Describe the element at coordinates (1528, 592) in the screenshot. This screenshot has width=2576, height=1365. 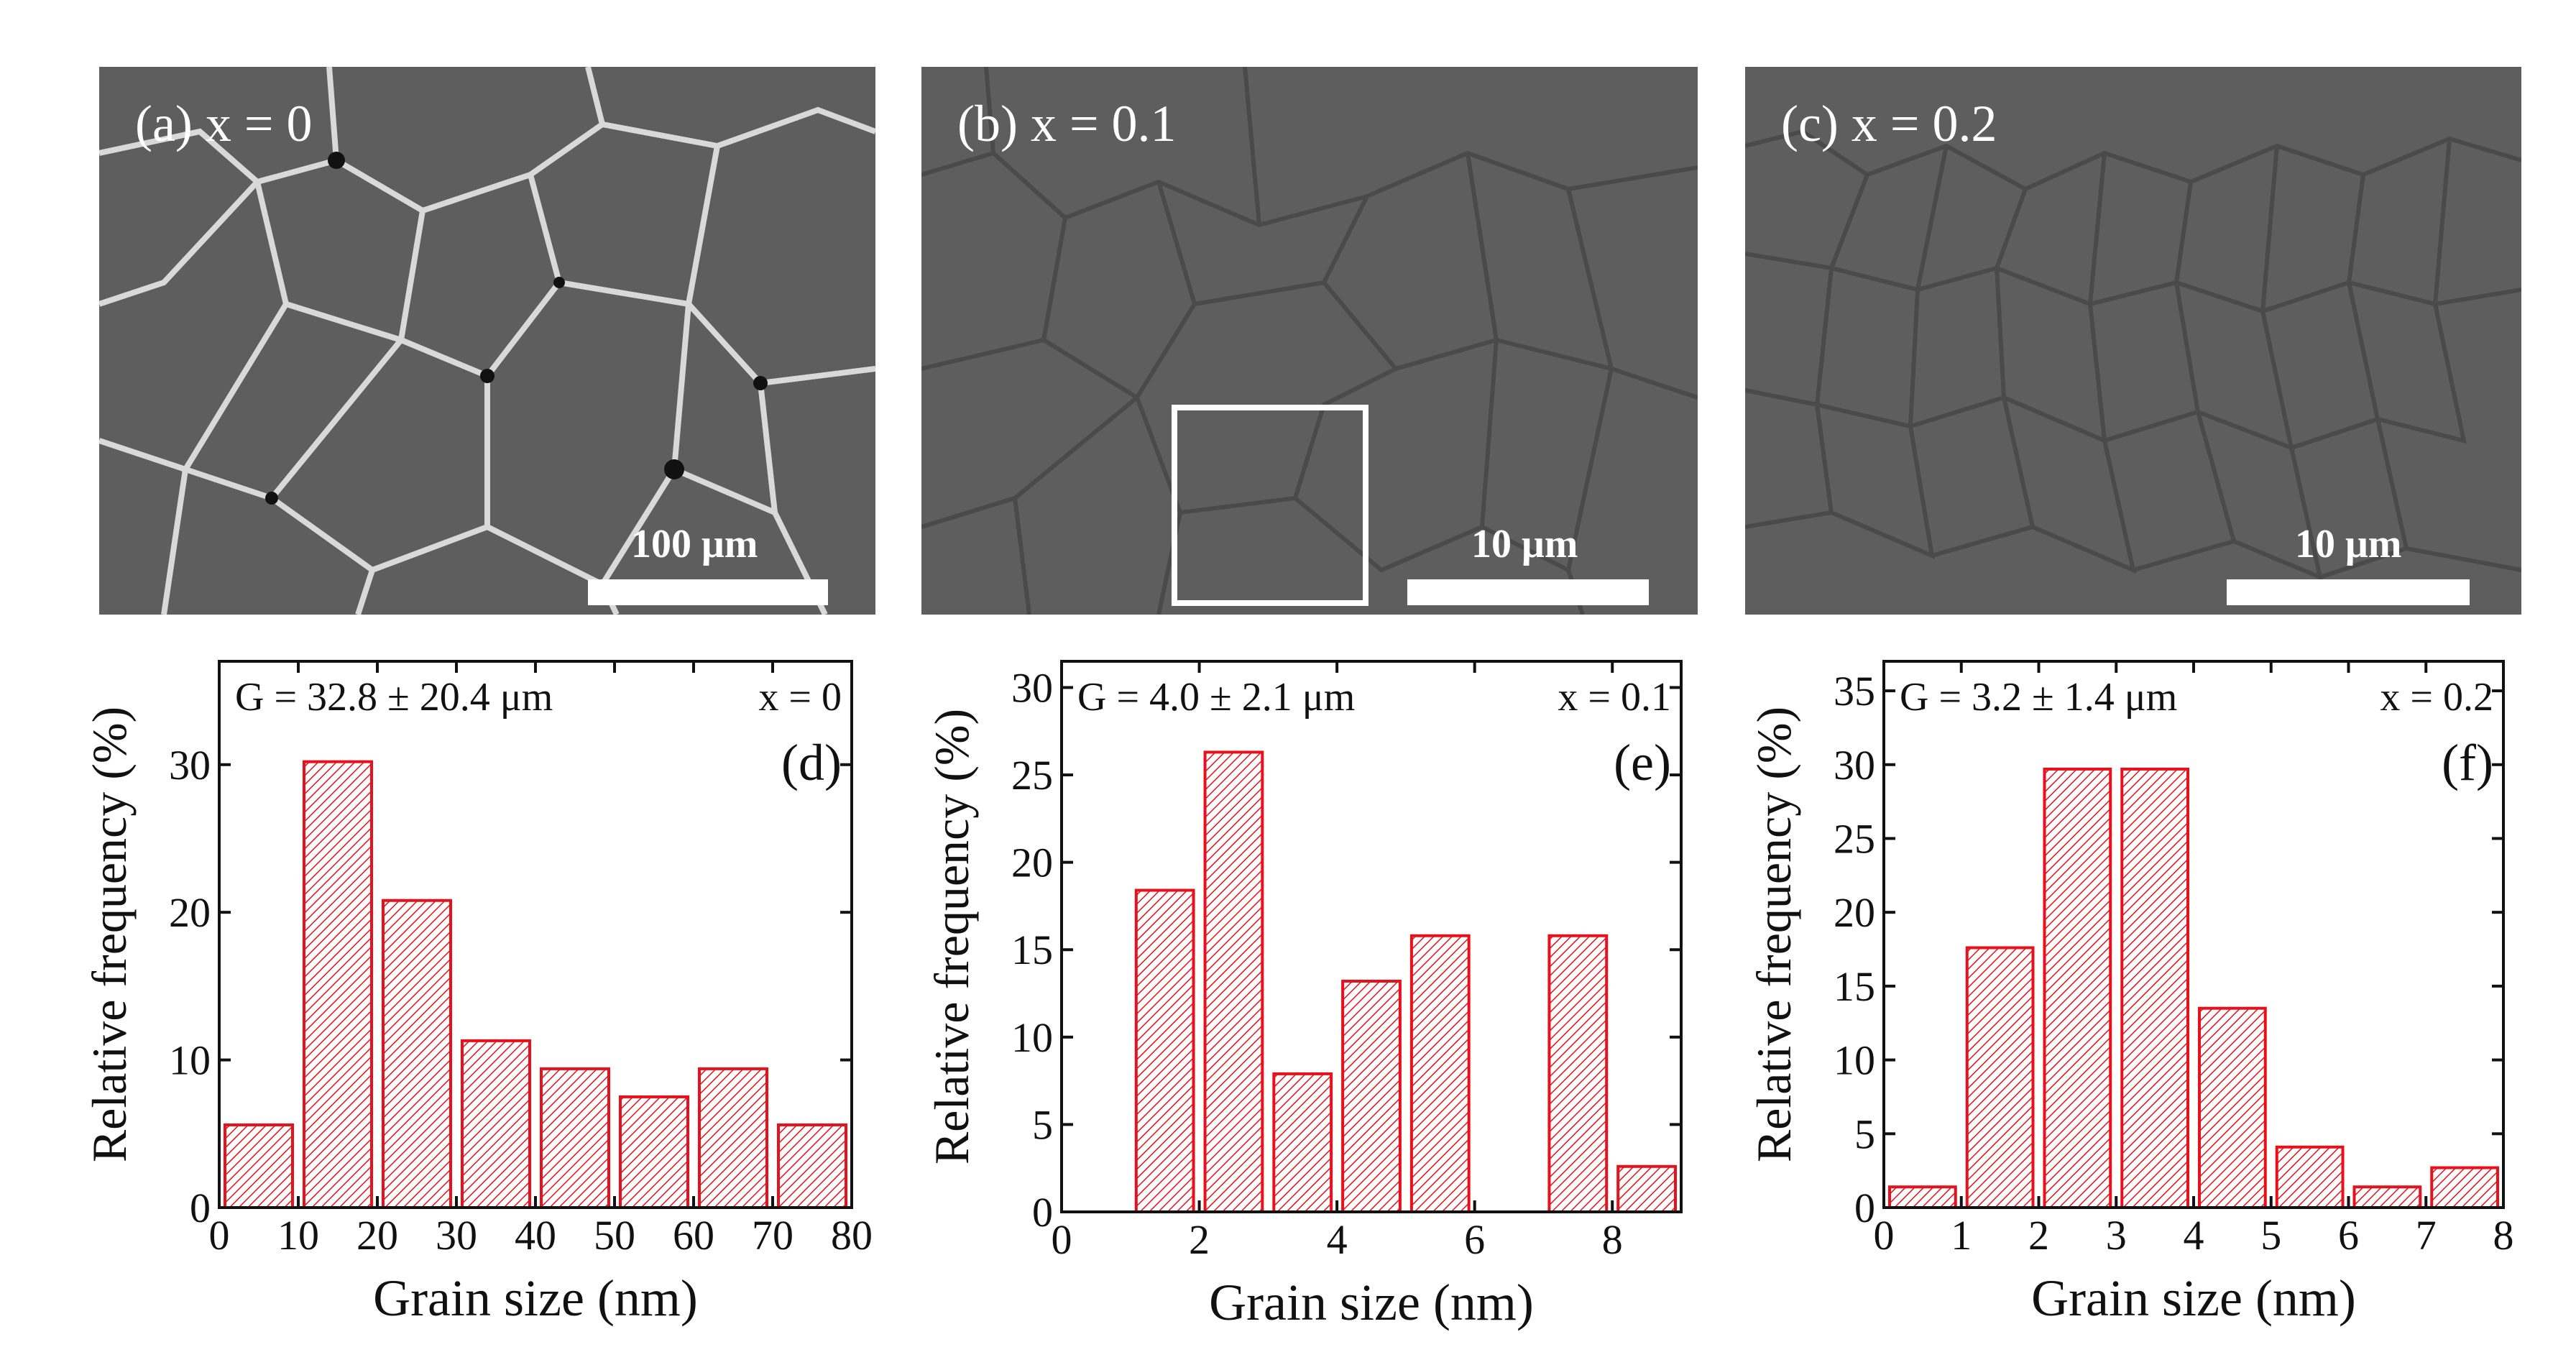
I see `scale-bar-b` at that location.